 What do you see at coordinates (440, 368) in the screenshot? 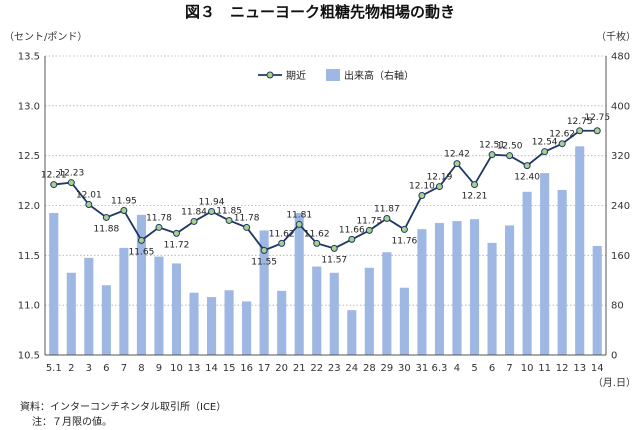
I see `x-tick-label: 6.3` at bounding box center [440, 368].